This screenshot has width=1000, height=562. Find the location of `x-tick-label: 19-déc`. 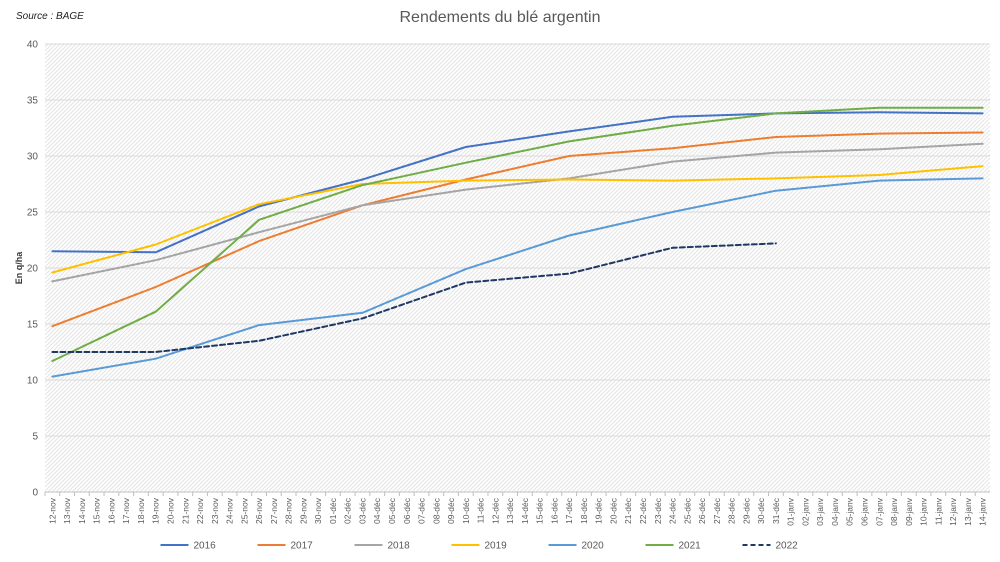

x-tick-label: 19-déc is located at coordinates (599, 510).